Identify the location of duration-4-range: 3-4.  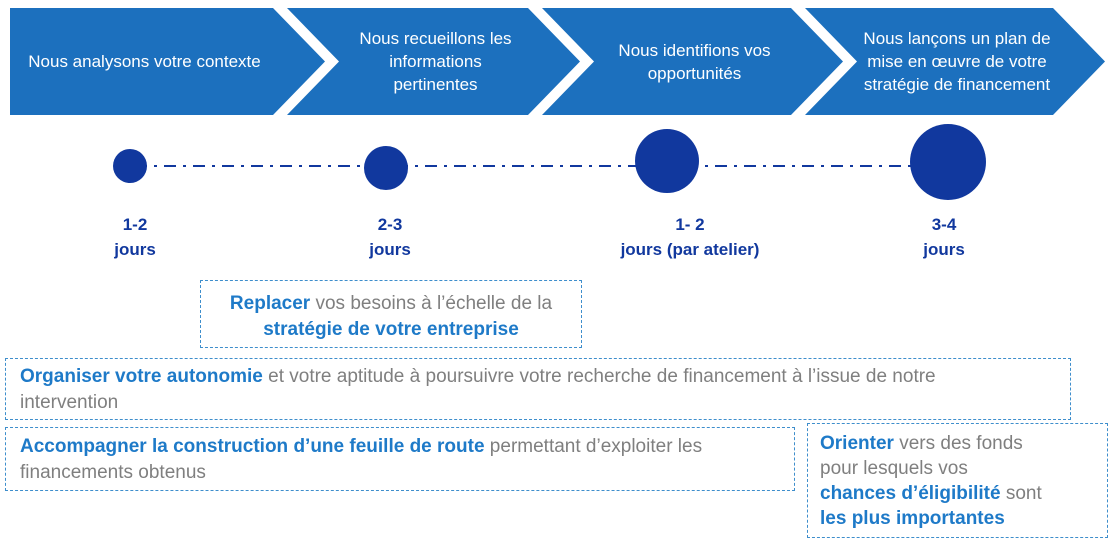
(944, 224).